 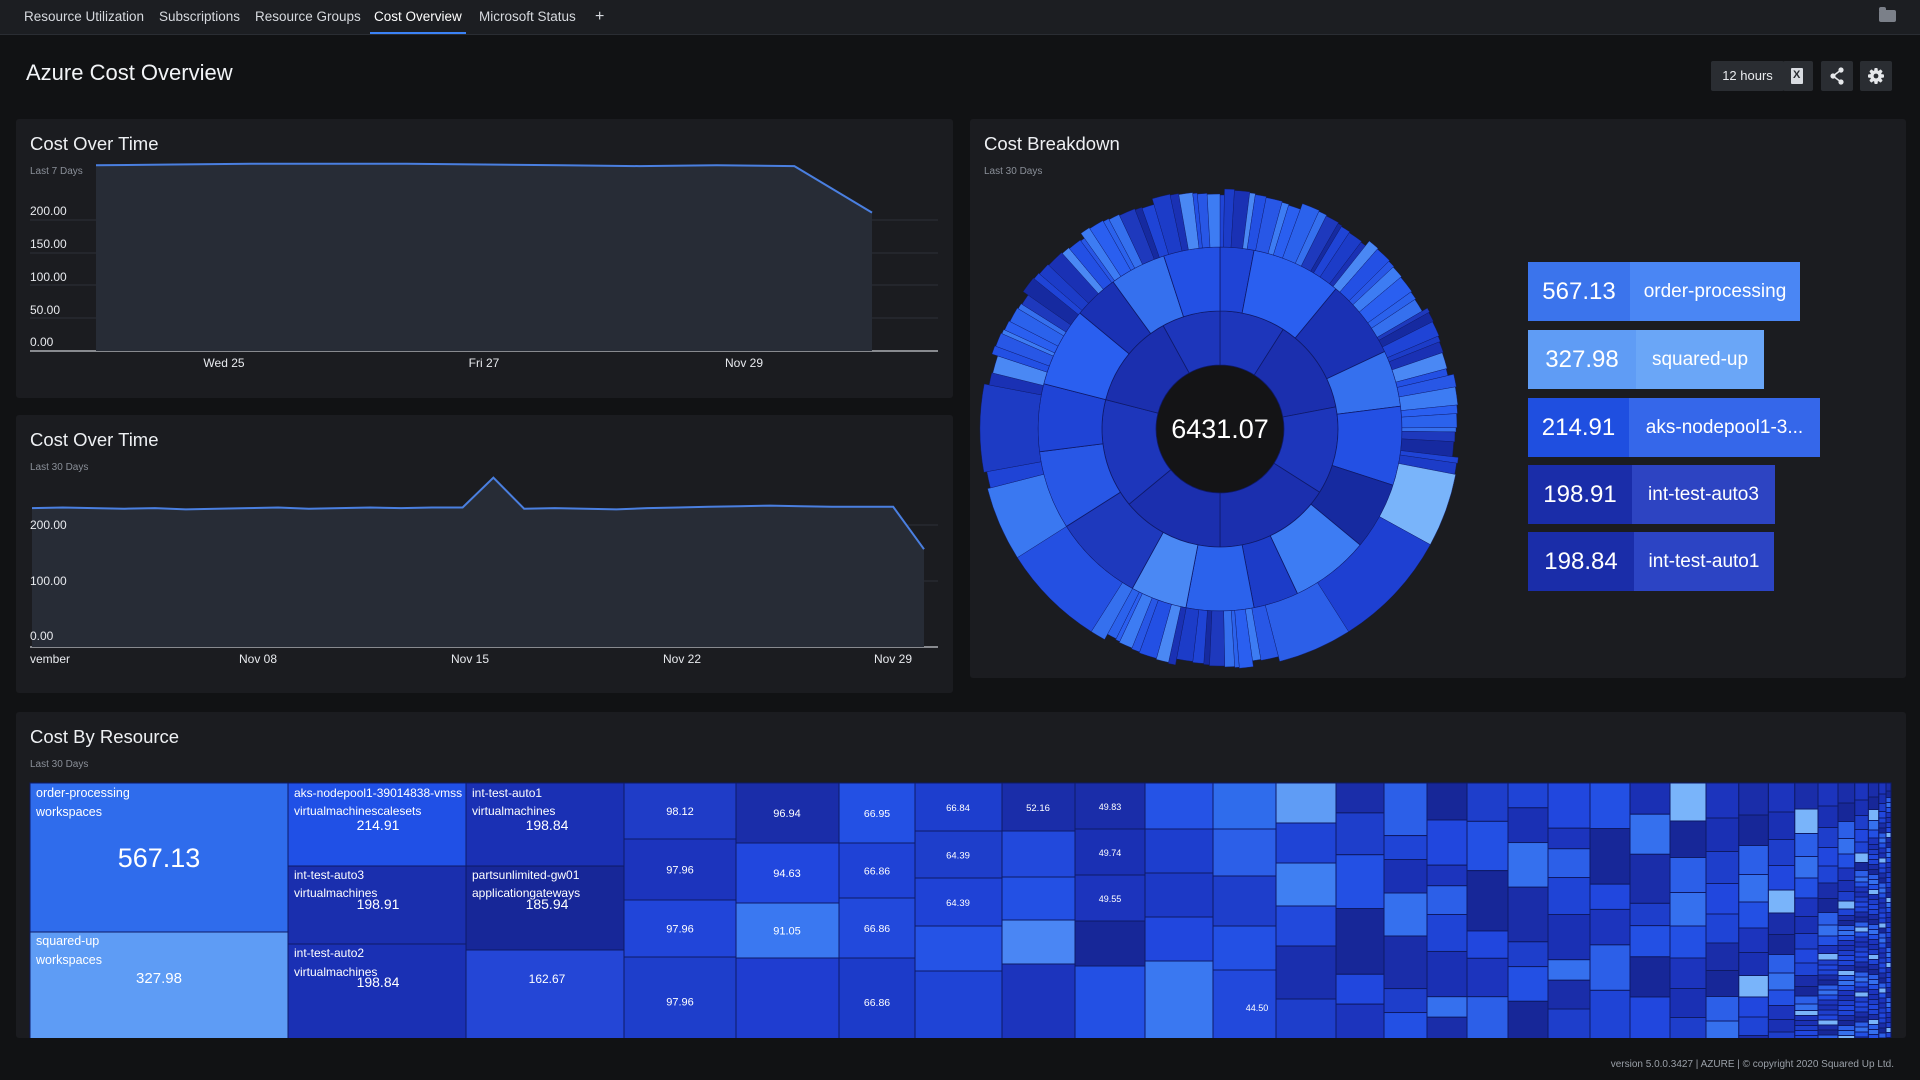 I want to click on tab-cost-overview: Cost Overview, so click(x=418, y=17).